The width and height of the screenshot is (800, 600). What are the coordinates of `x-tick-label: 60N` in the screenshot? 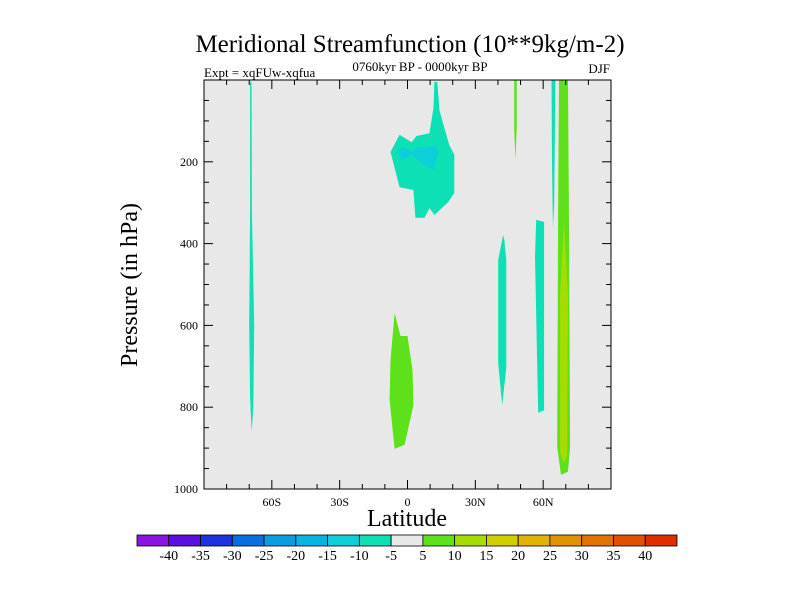 It's located at (543, 502).